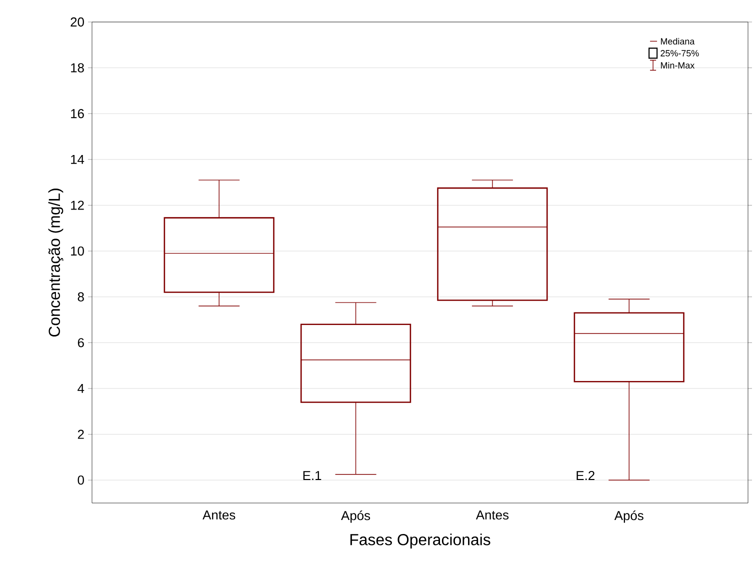 The width and height of the screenshot is (755, 573). I want to click on x-axis-title: Fases Operacionais, so click(420, 541).